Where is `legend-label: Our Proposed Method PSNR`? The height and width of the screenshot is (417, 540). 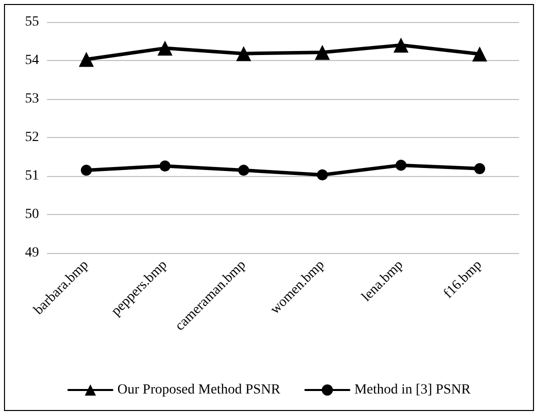
legend-label: Our Proposed Method PSNR is located at coordinates (199, 390).